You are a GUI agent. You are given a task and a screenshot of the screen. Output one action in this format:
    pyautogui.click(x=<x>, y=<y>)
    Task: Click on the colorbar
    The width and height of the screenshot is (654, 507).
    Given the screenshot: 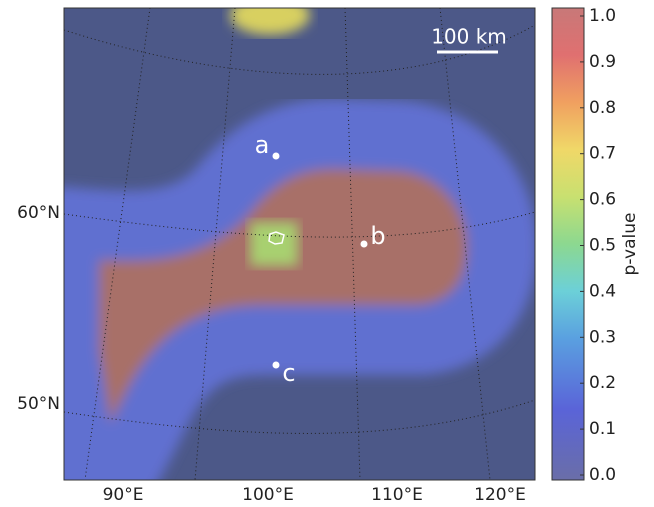 What is the action you would take?
    pyautogui.click(x=568, y=244)
    